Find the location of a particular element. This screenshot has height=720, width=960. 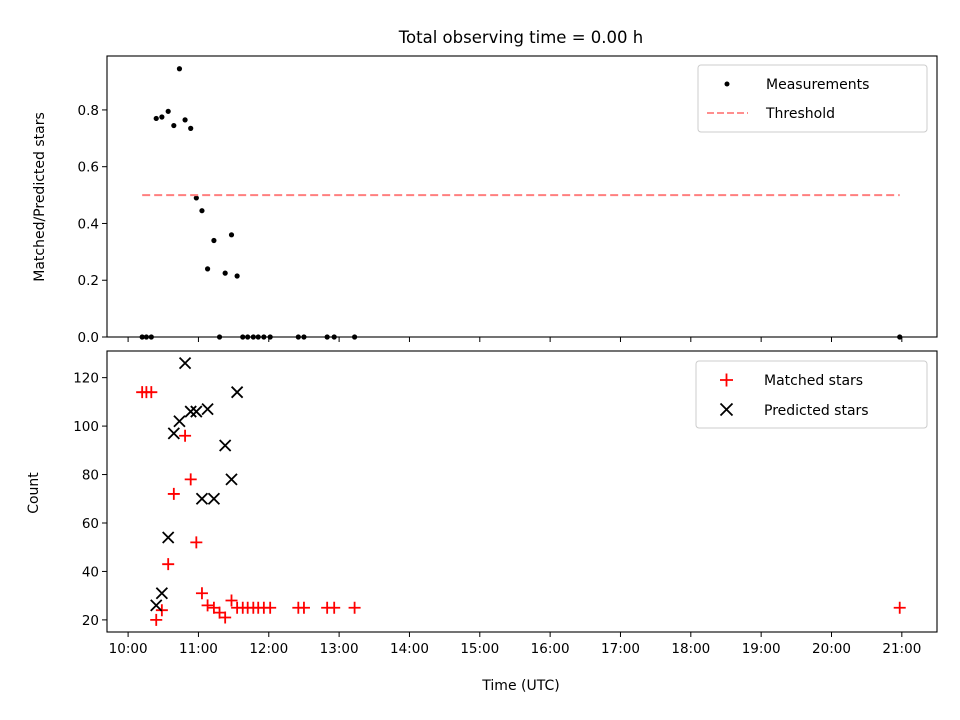

top-ylabel: Matched/Predicted stars is located at coordinates (40, 197).